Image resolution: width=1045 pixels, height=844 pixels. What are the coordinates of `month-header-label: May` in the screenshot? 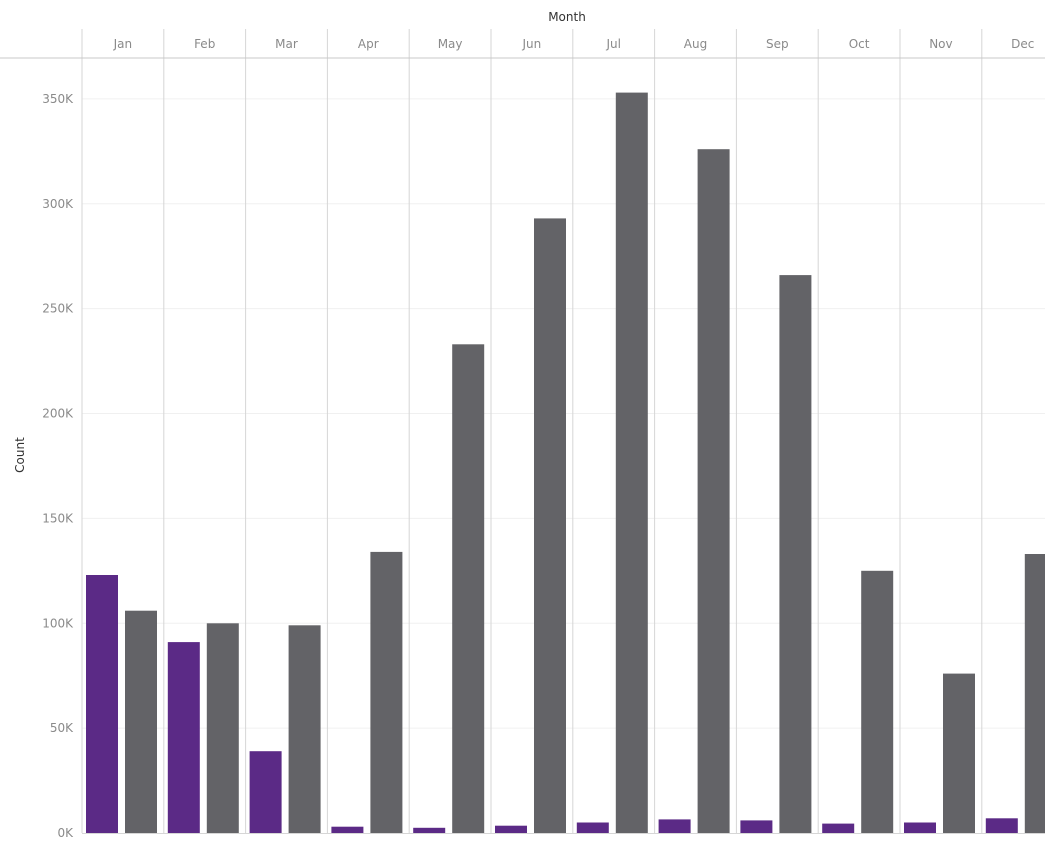 It's located at (450, 44).